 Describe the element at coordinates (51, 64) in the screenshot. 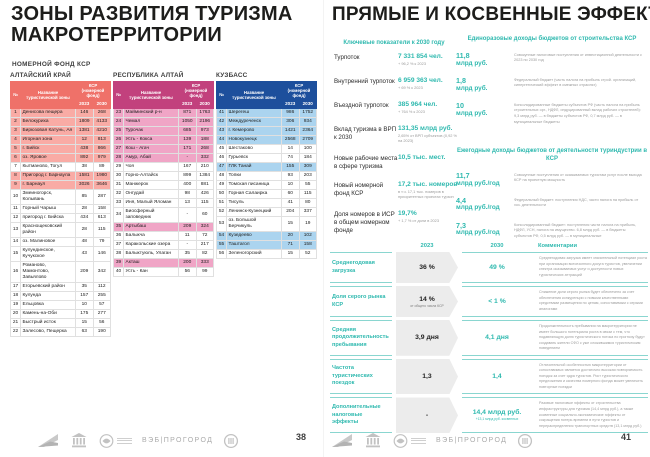

I see `nomerfond-subtitle: НОМЕРНОЙ ФОНД КСР` at that location.